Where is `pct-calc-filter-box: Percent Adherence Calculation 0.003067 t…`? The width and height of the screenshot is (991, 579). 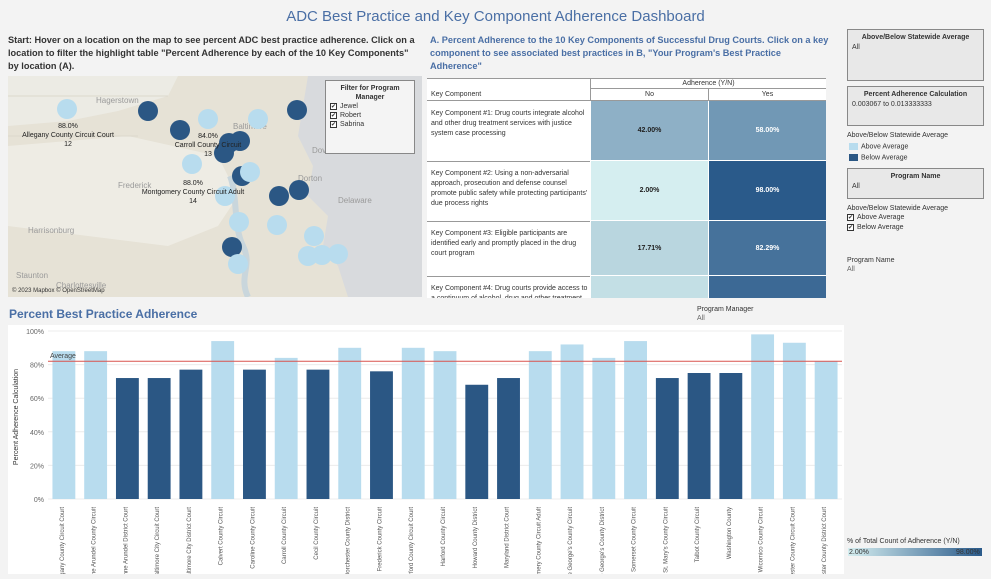 pct-calc-filter-box: Percent Adherence Calculation 0.003067 t… is located at coordinates (915, 106).